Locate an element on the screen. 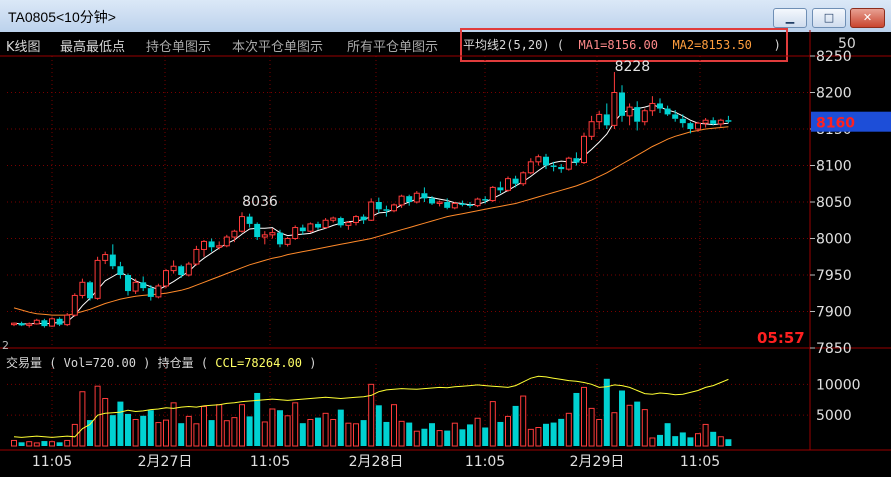  menu-all-close-orders: 所有平仓单图示 is located at coordinates (393, 47).